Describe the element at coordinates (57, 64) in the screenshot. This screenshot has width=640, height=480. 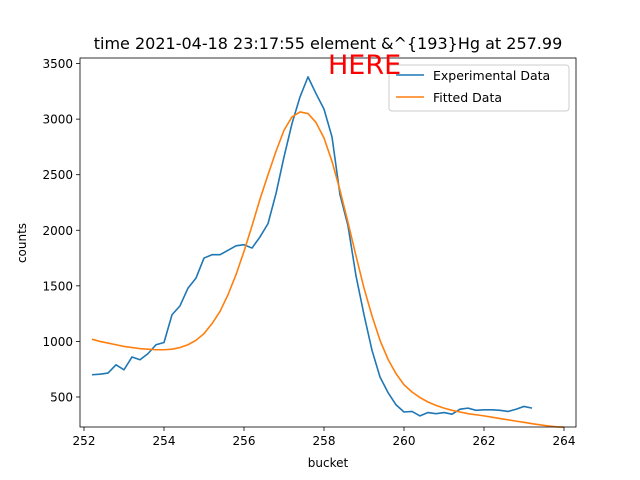
I see `y-tick-label: 3500` at that location.